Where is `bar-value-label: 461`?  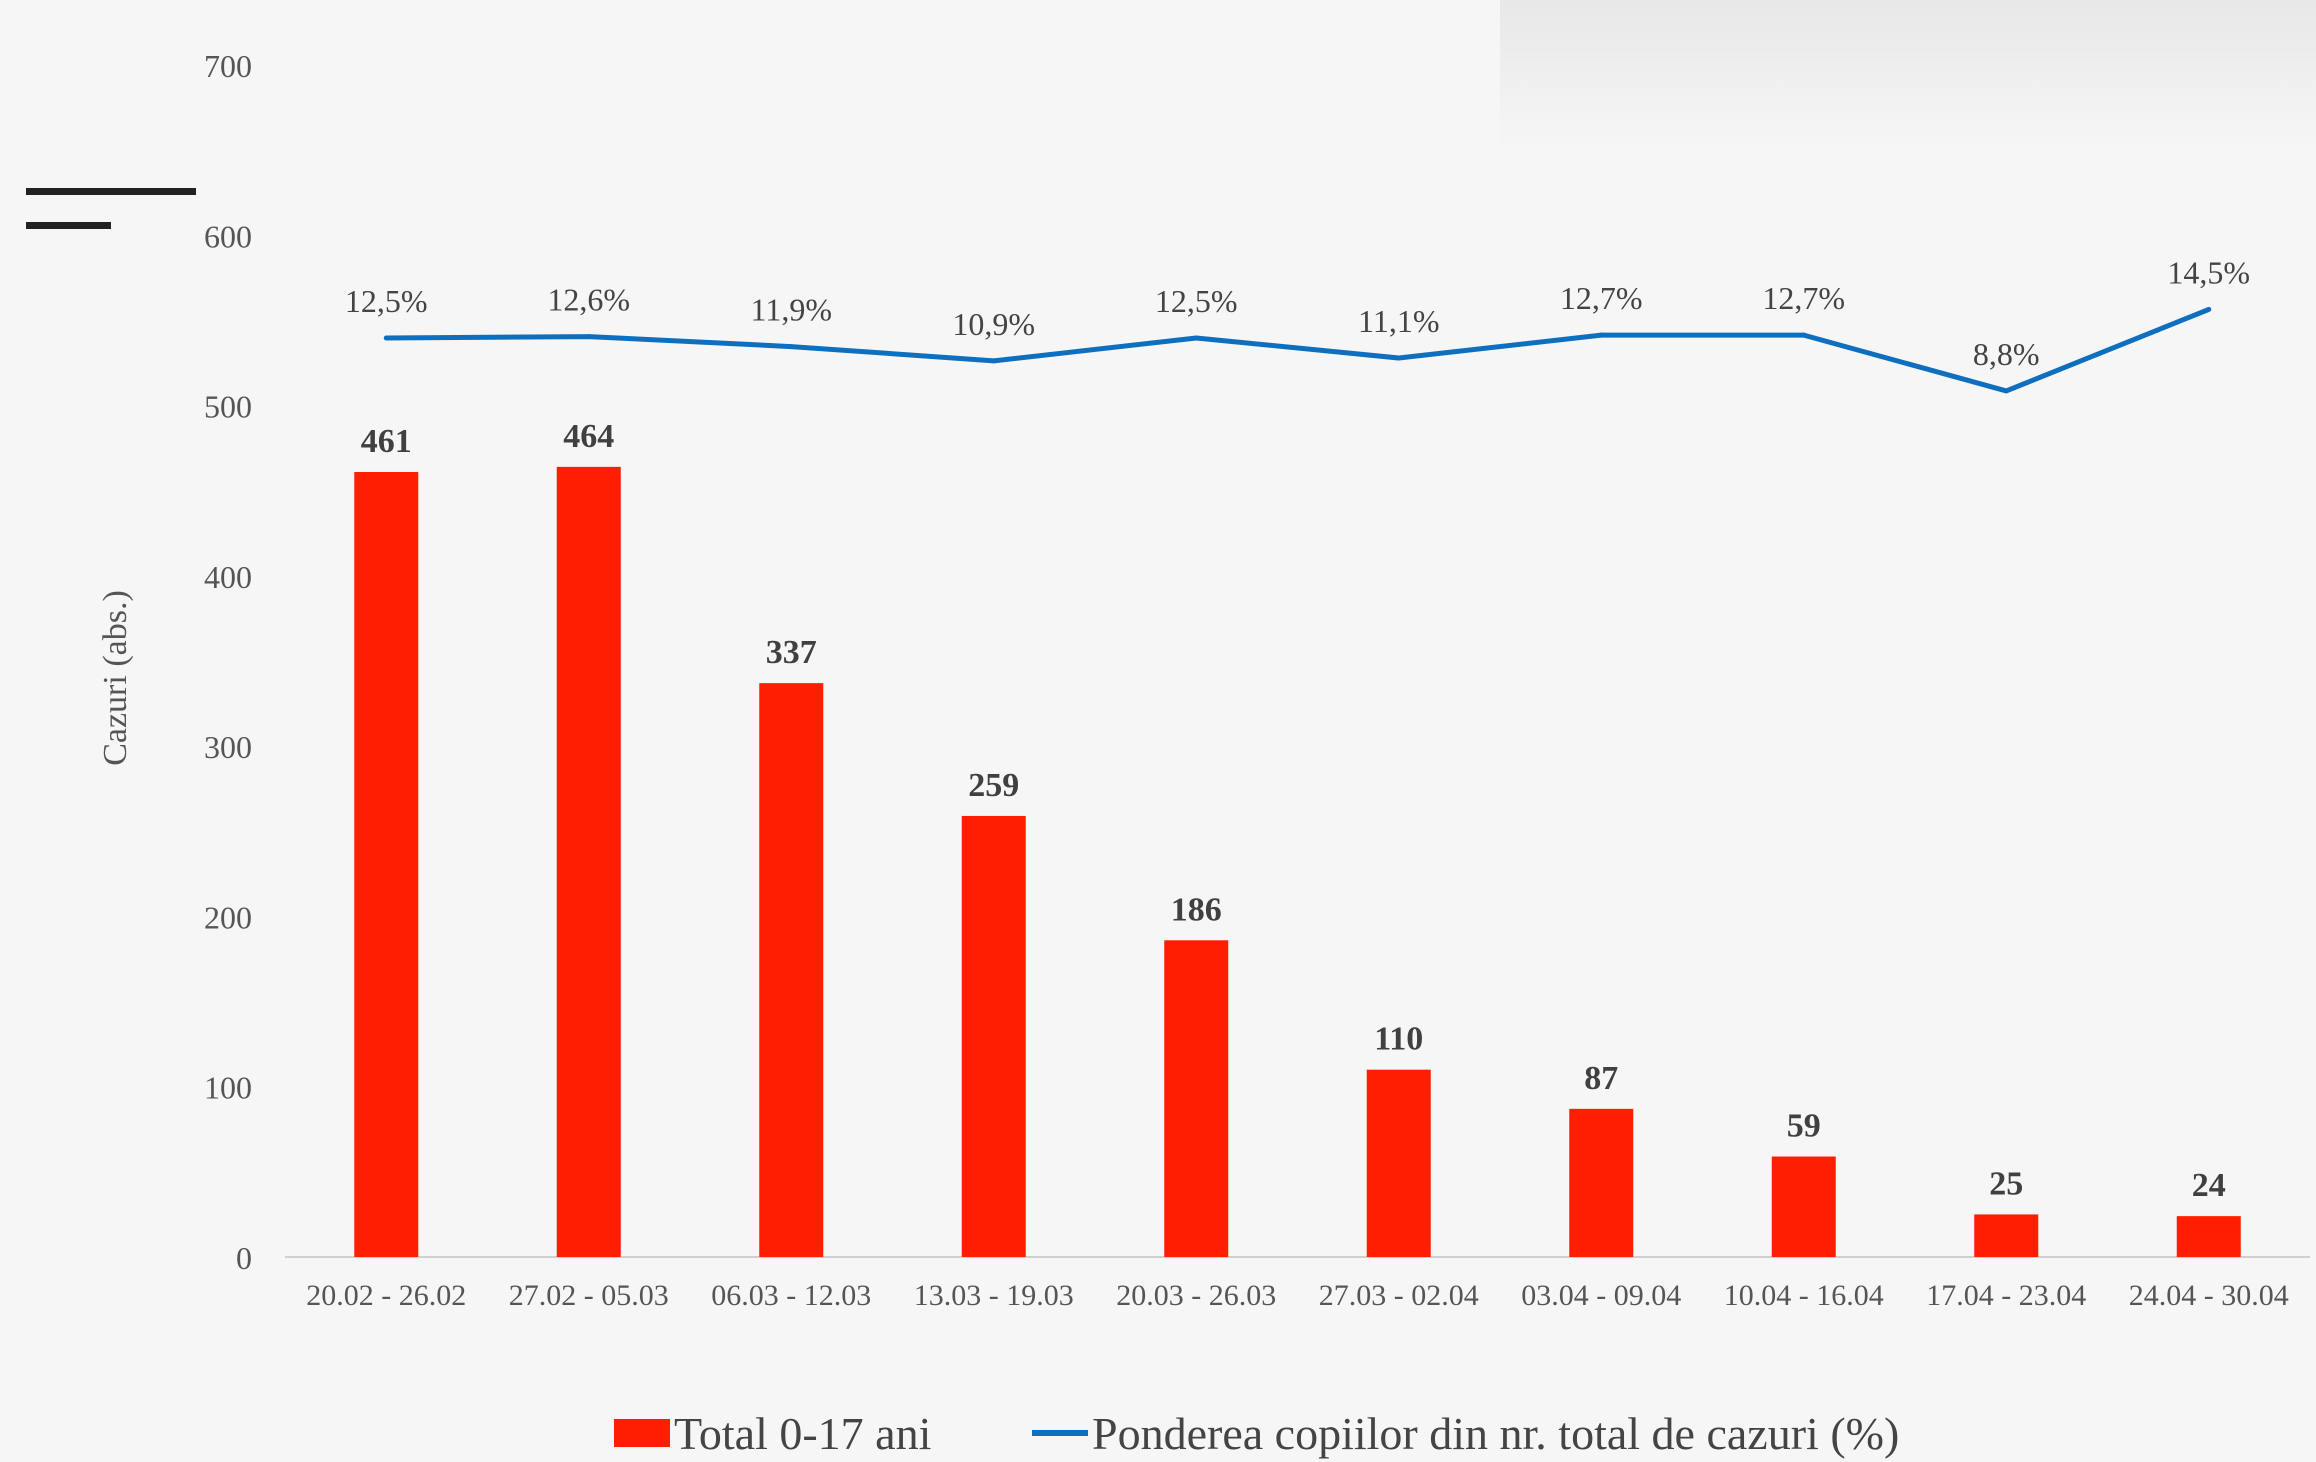 bar-value-label: 461 is located at coordinates (386, 441).